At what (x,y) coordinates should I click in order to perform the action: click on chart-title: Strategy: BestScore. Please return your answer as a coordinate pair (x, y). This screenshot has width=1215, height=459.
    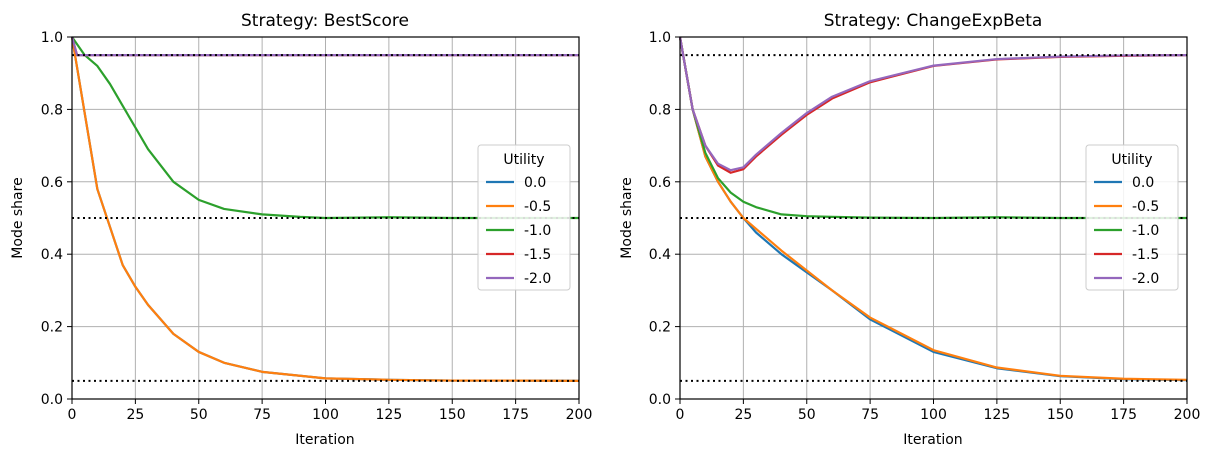
    Looking at the image, I should click on (325, 21).